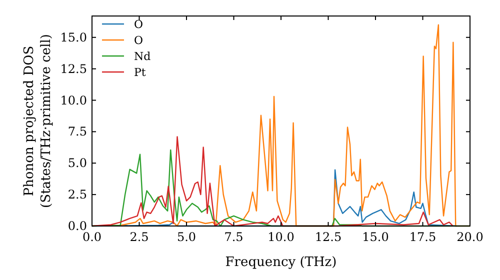 Image resolution: width=500 pixels, height=280 pixels. I want to click on x-tick-label: 17.5, so click(422, 237).